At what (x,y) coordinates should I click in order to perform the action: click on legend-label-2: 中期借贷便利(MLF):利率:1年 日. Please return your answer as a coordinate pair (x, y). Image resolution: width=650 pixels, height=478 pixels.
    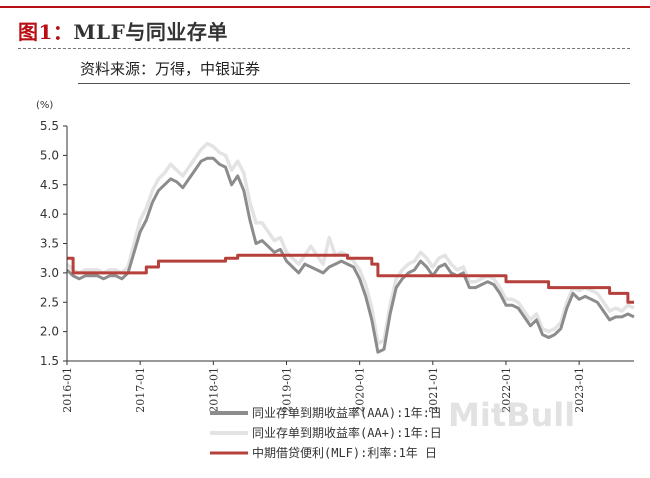
    Looking at the image, I should click on (344, 452).